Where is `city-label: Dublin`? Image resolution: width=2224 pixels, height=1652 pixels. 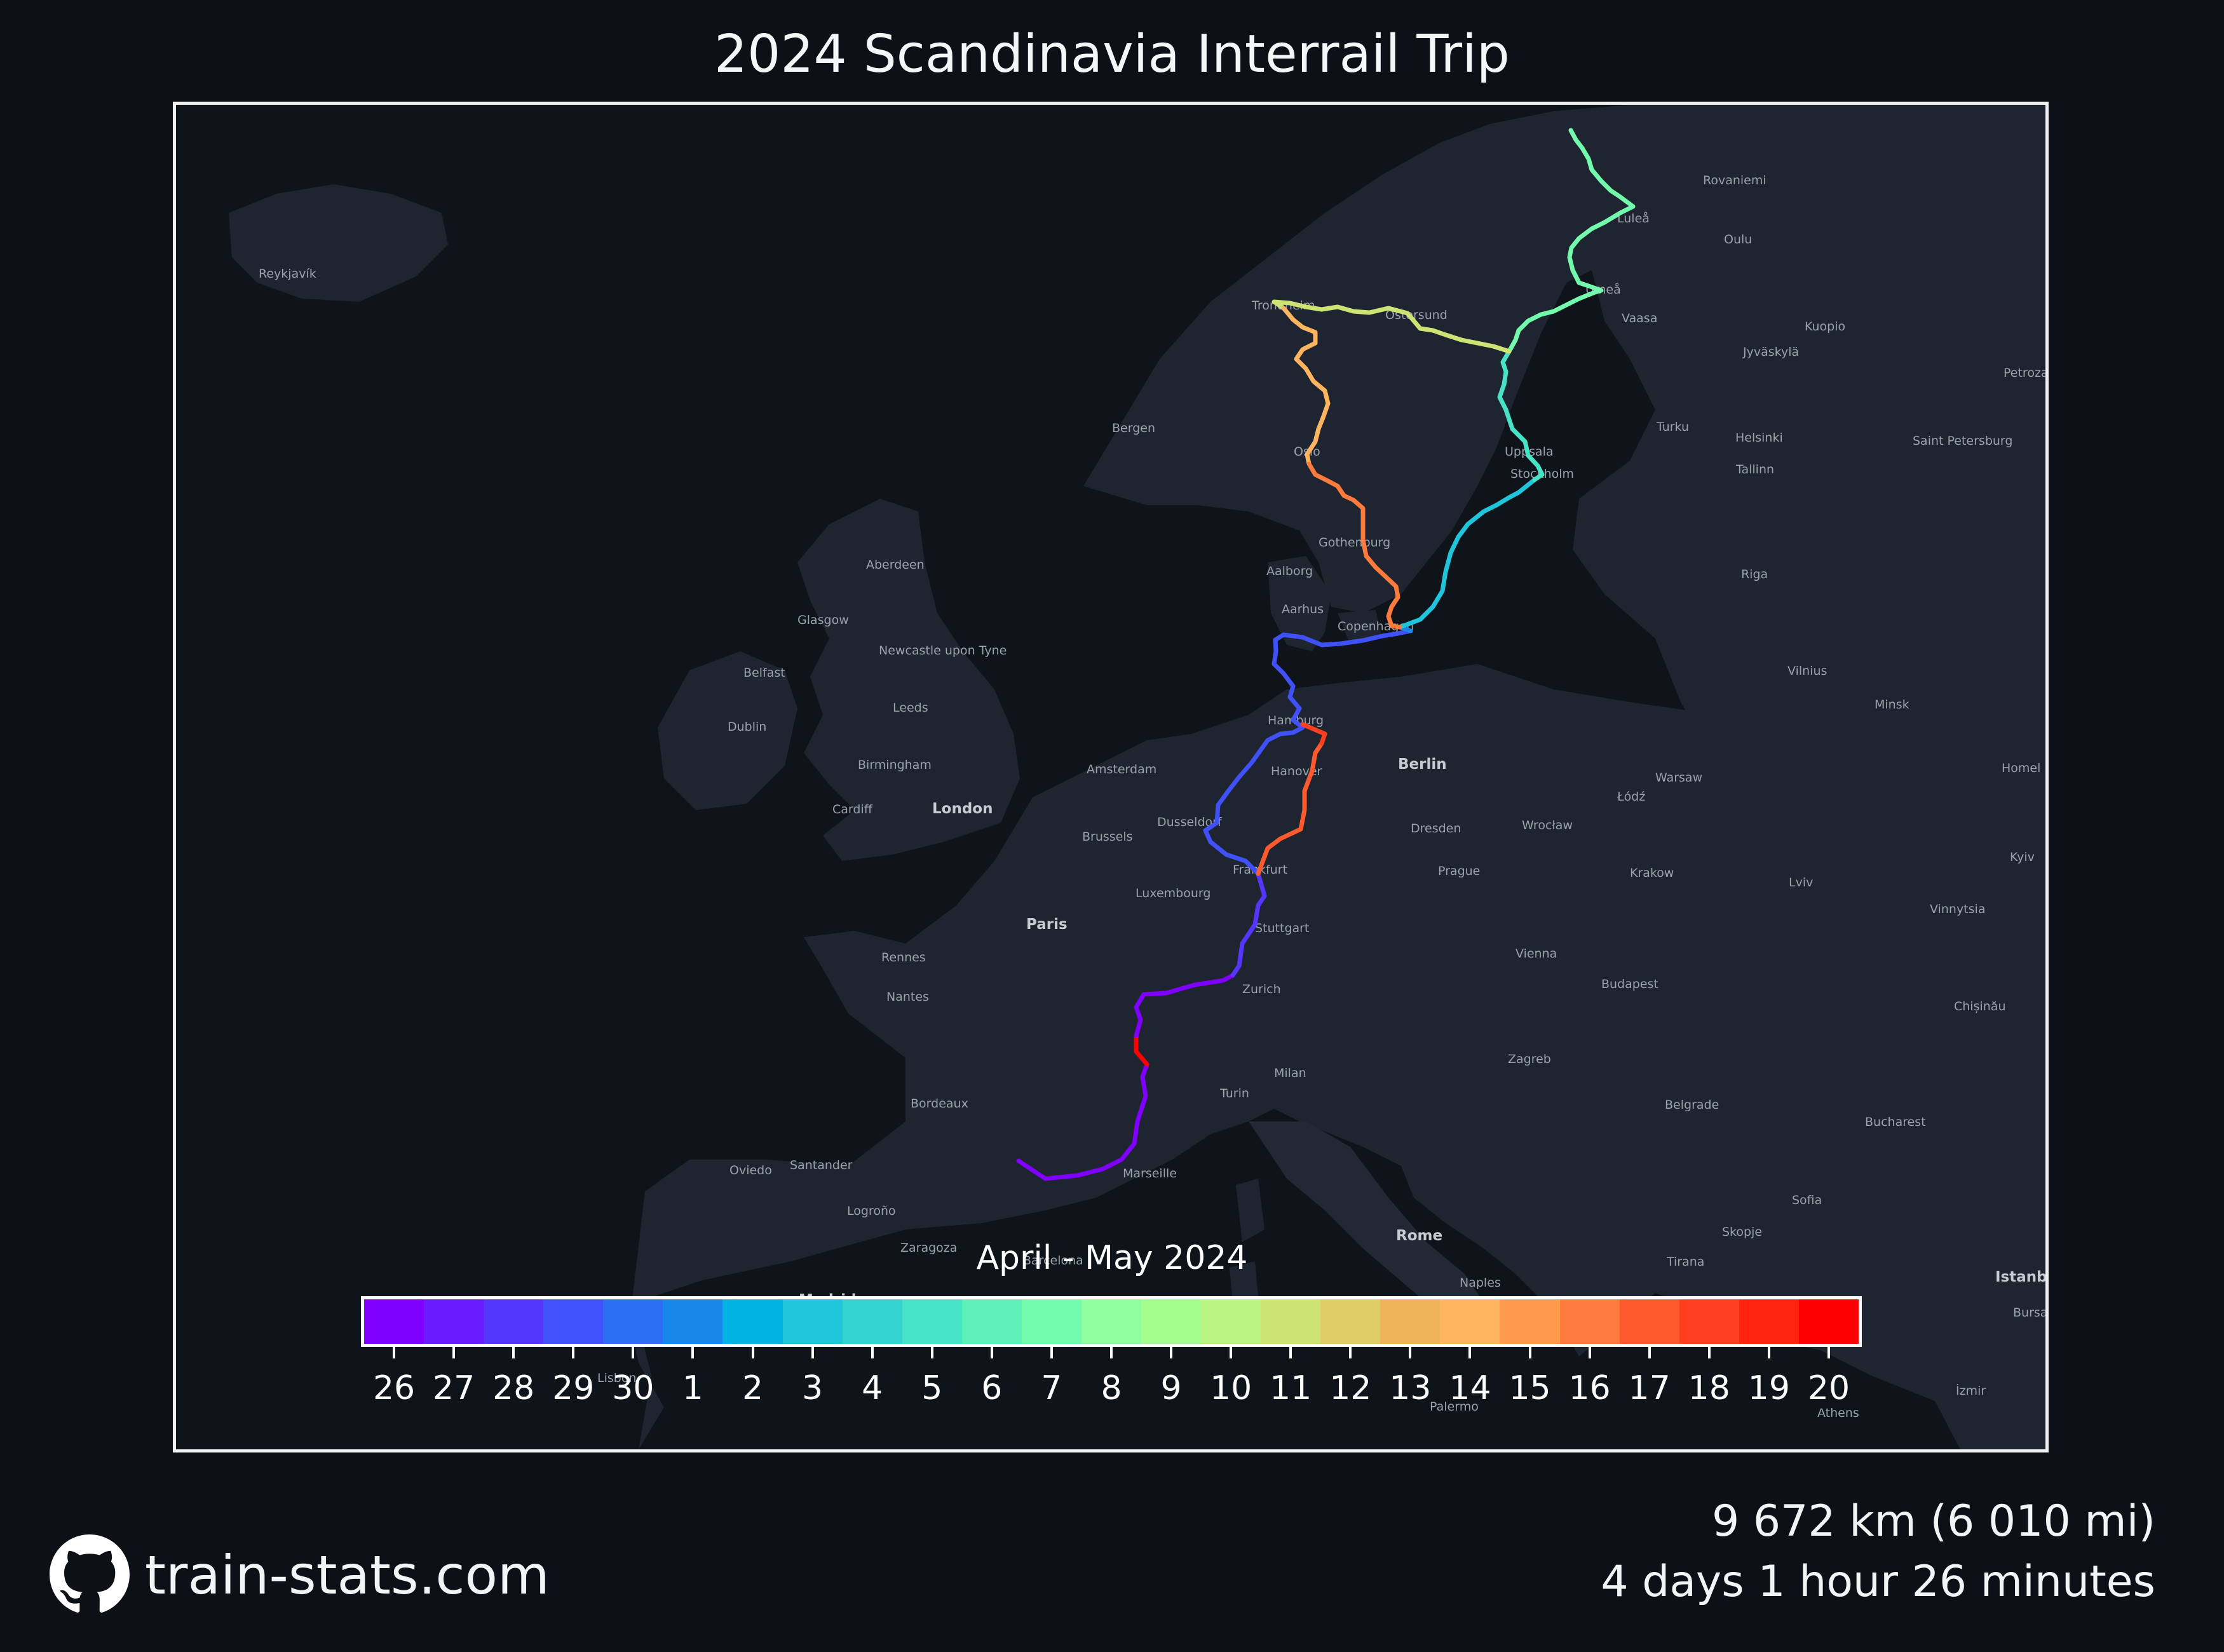 city-label: Dublin is located at coordinates (747, 727).